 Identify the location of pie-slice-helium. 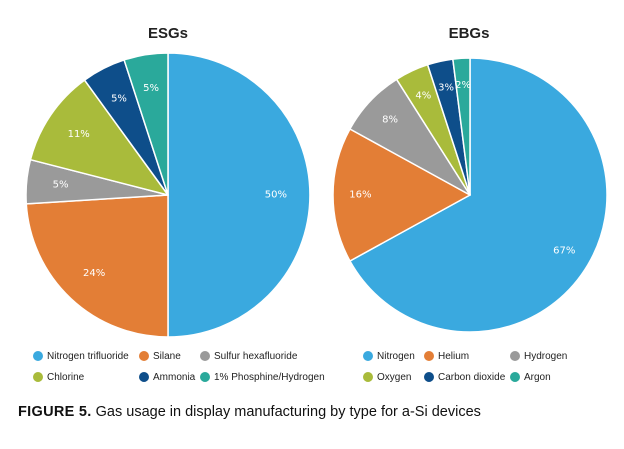
(401, 195).